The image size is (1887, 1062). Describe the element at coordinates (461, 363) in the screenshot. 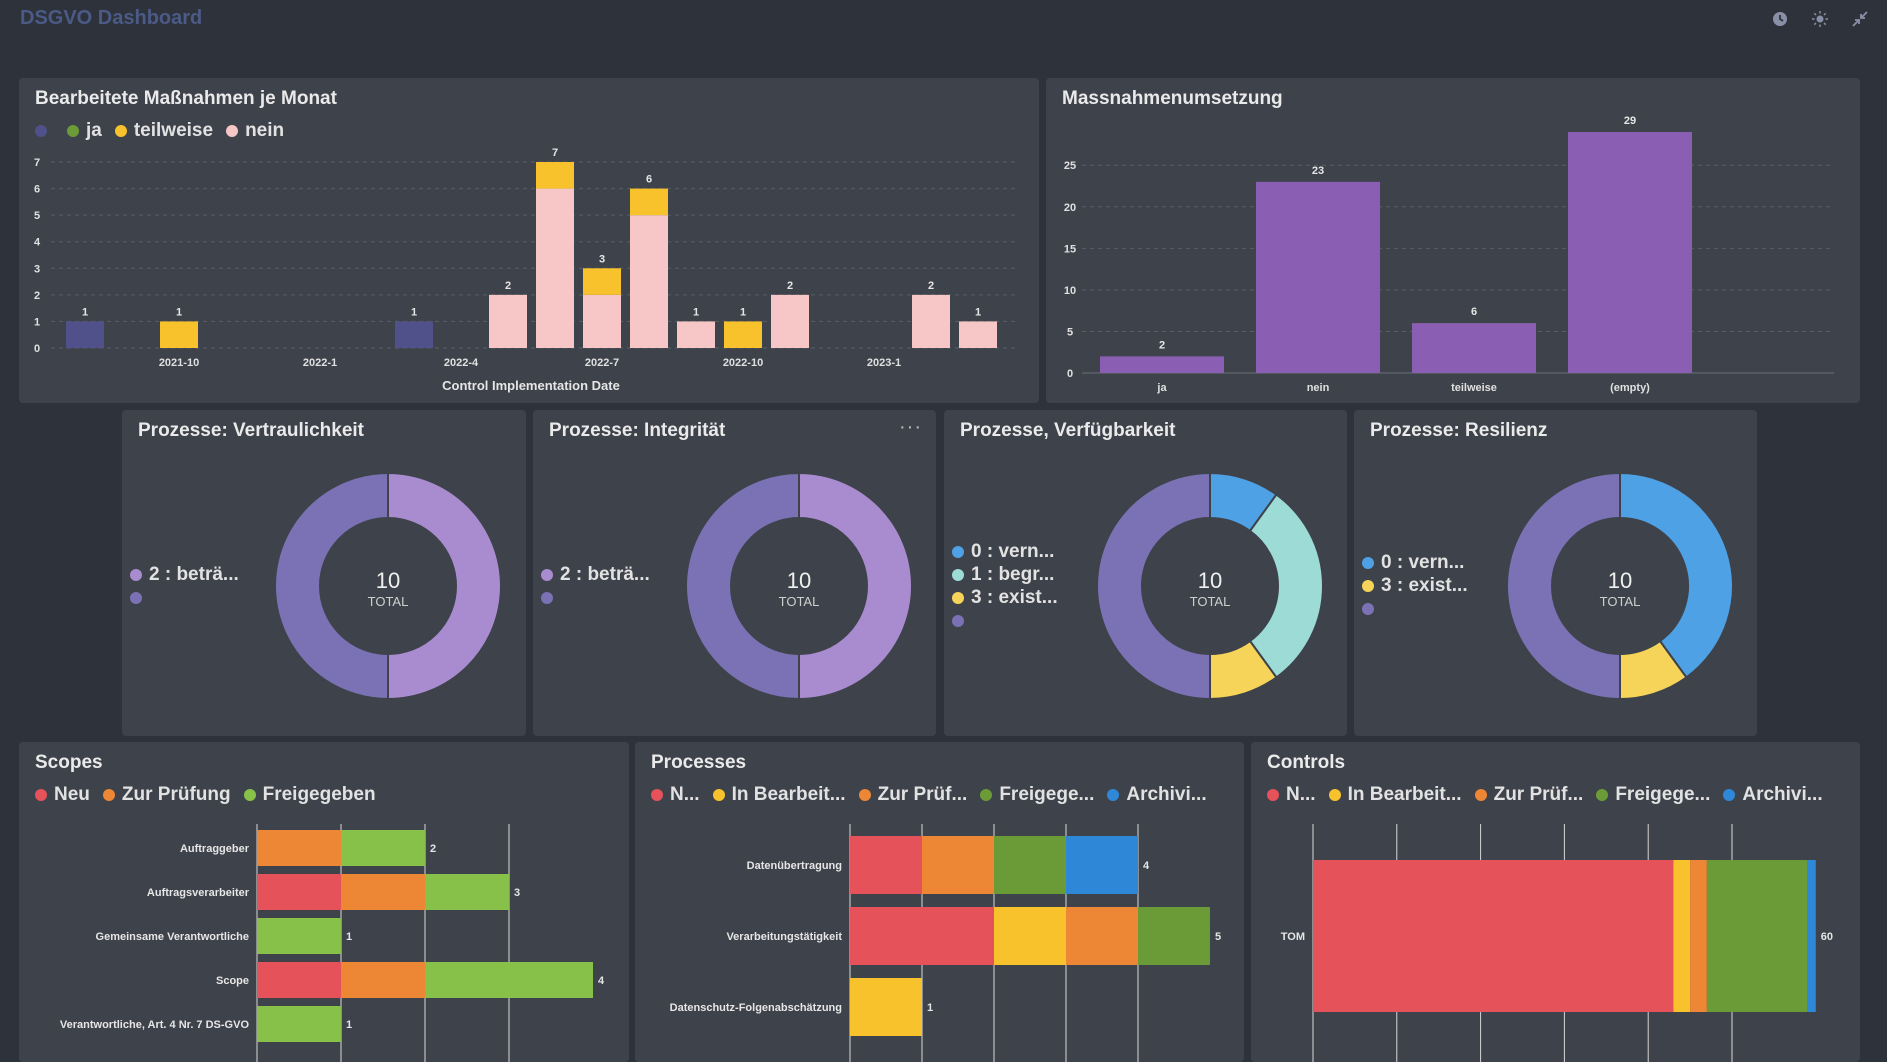

I see `x-tick-label: 2022-4` at that location.